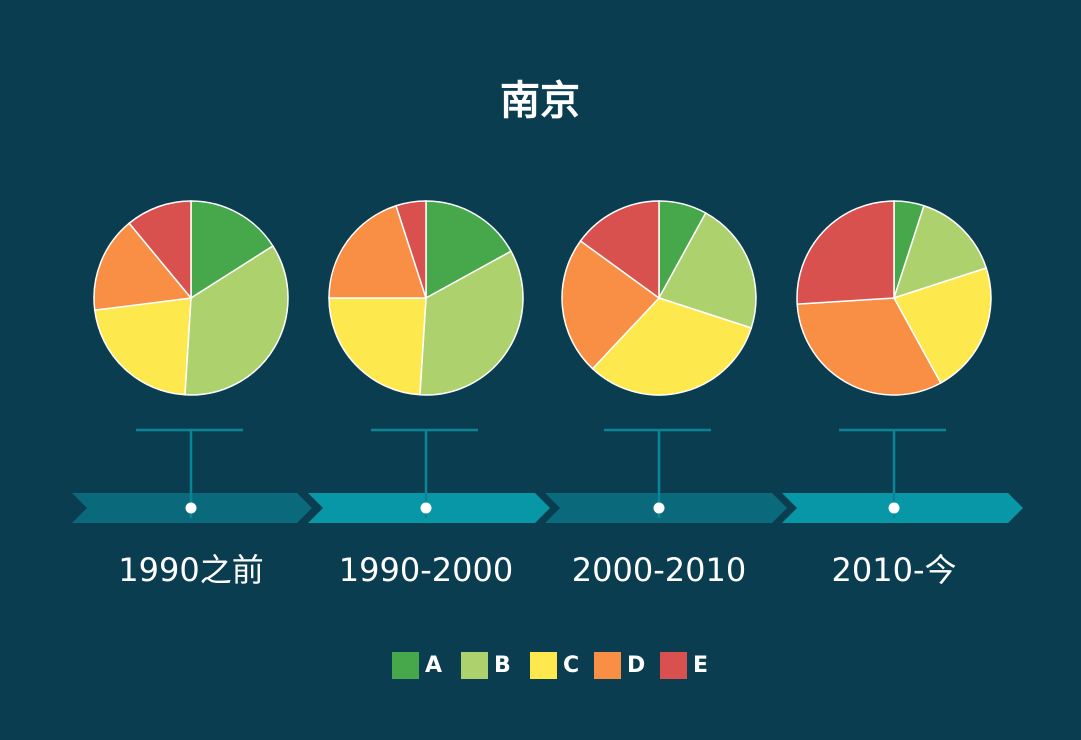 The height and width of the screenshot is (740, 1081). What do you see at coordinates (894, 570) in the screenshot?
I see `period-label: 2010-今` at bounding box center [894, 570].